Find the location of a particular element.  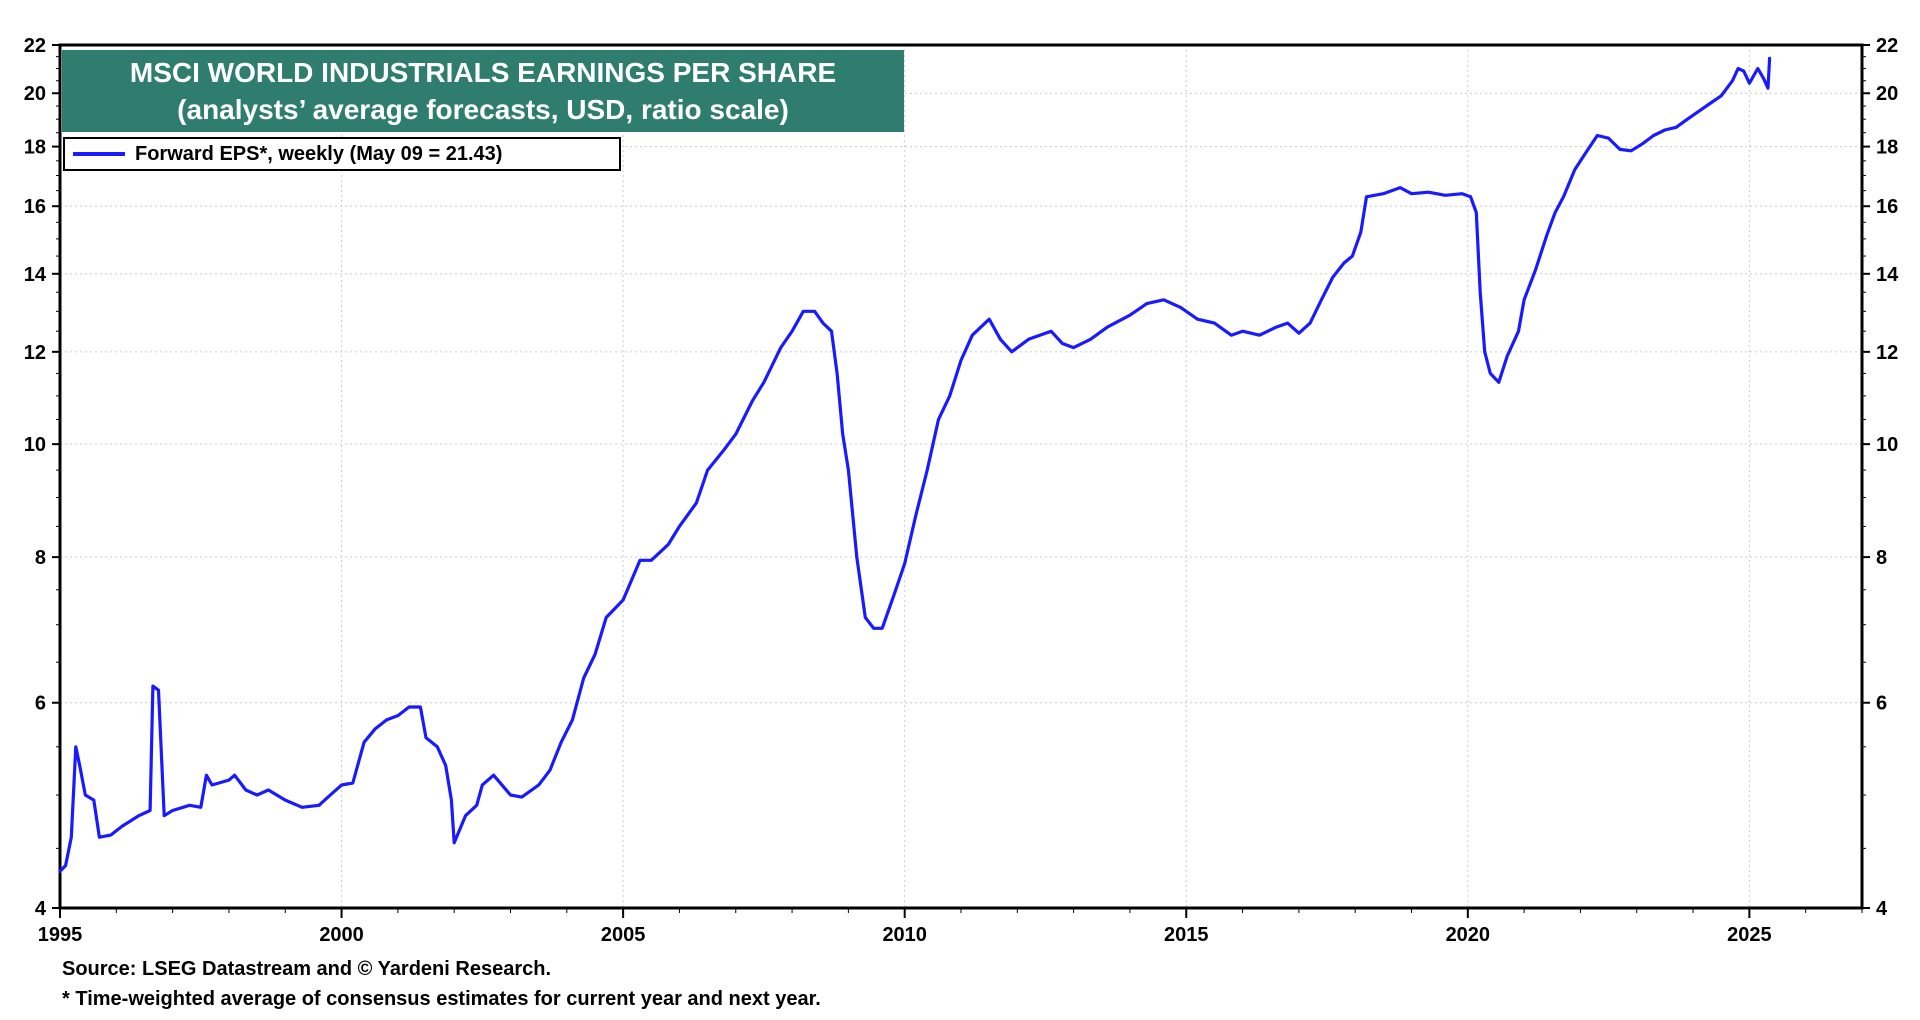

x-tick-label: 2025 is located at coordinates (1749, 935).